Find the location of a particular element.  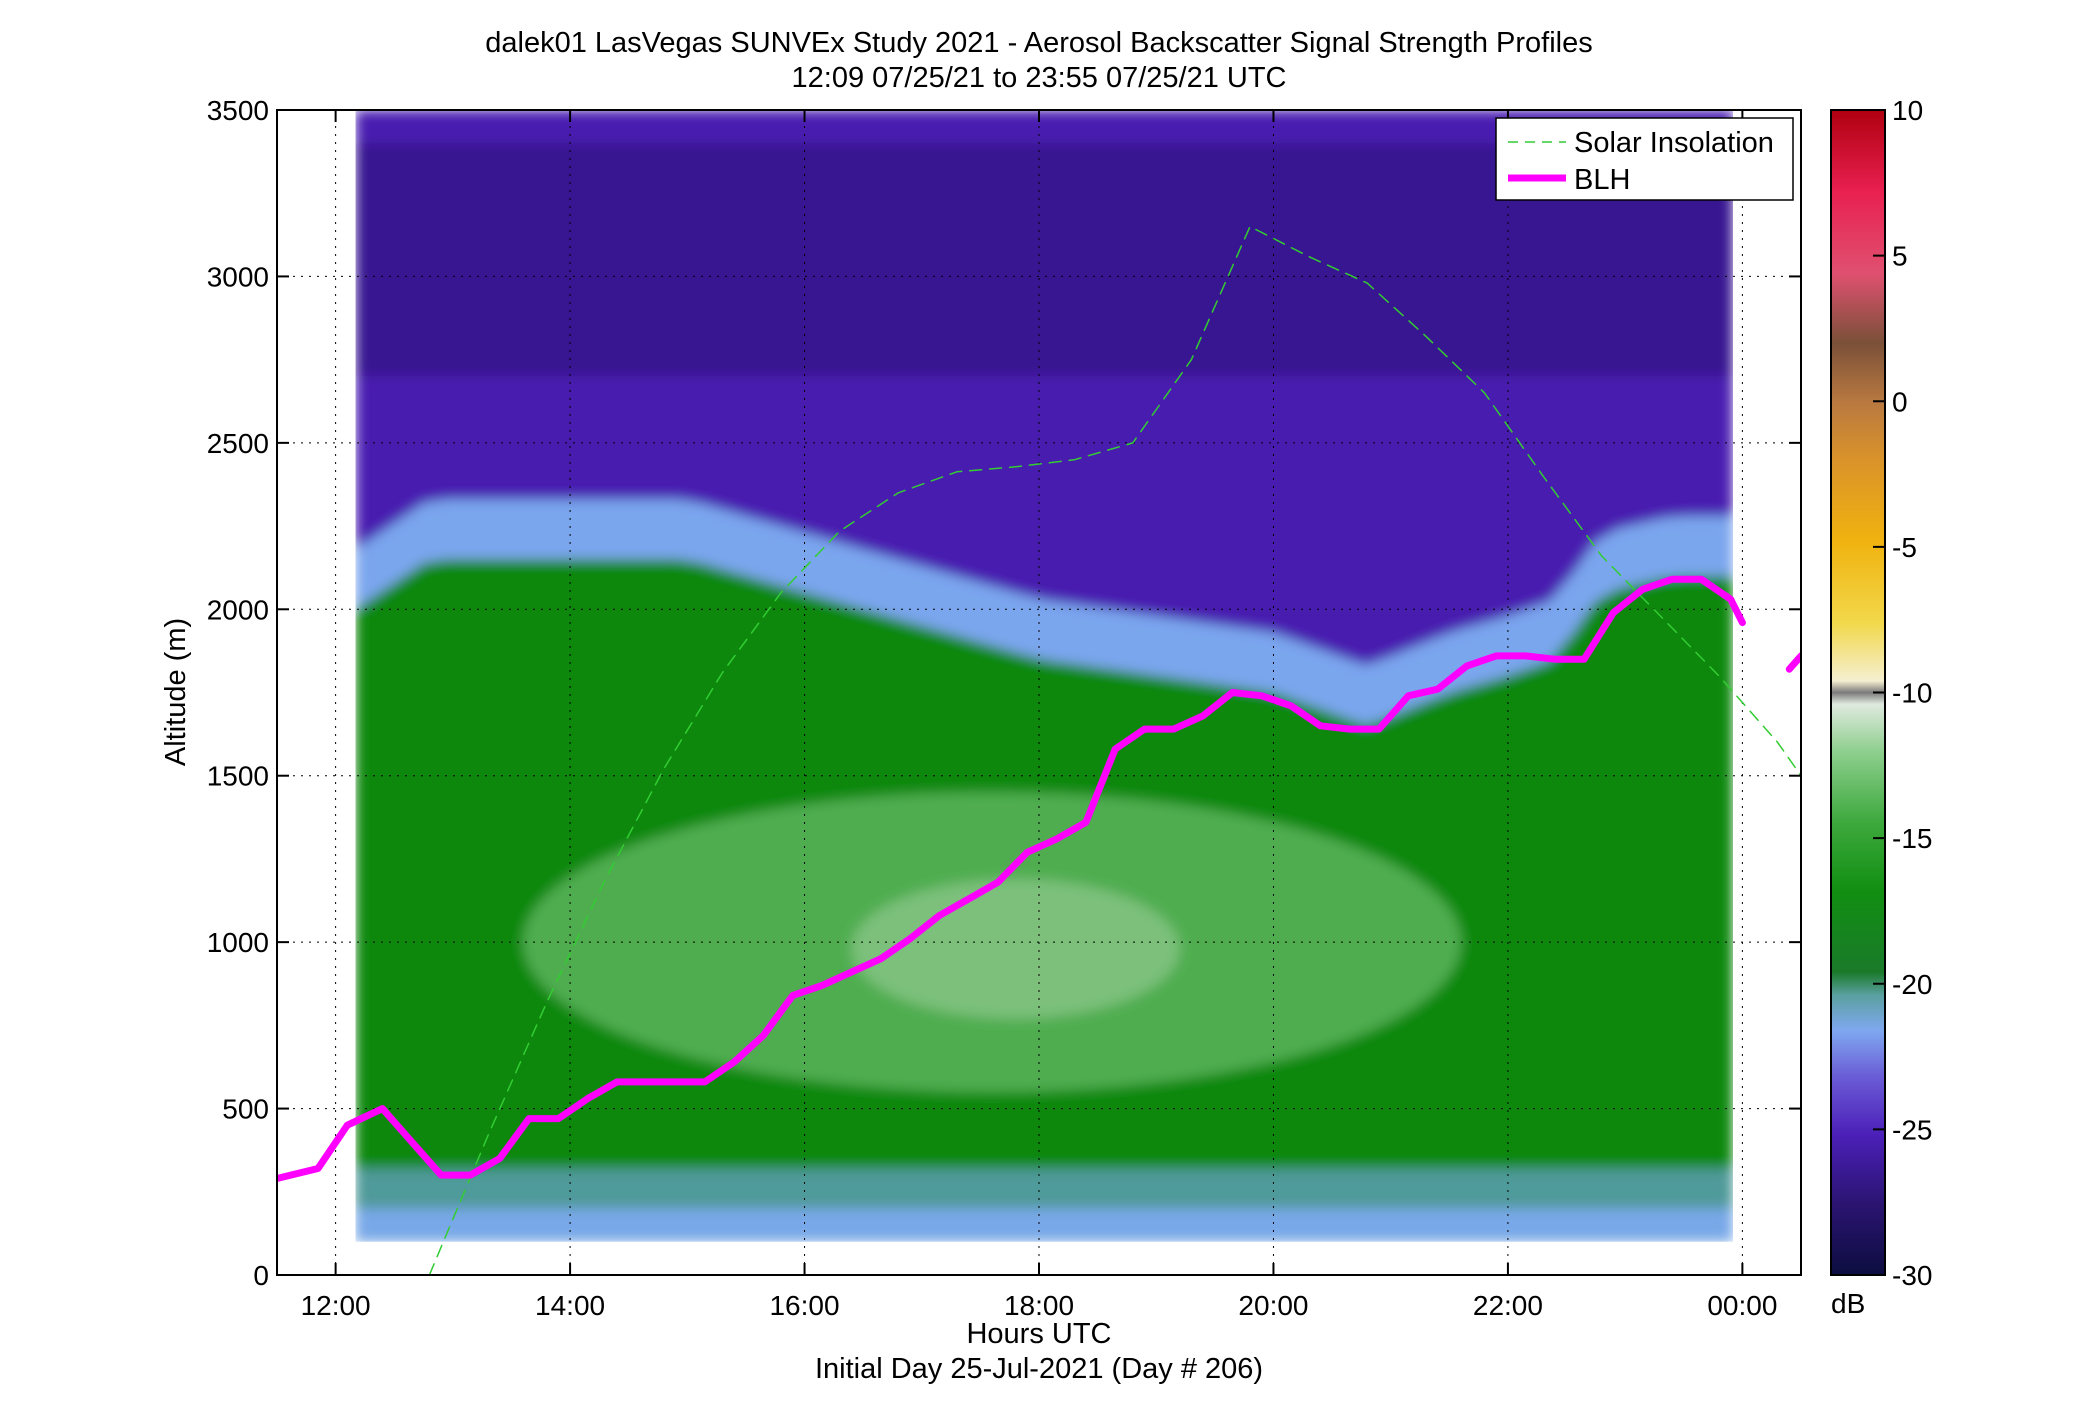

heatmap-left-blank is located at coordinates (316, 692).